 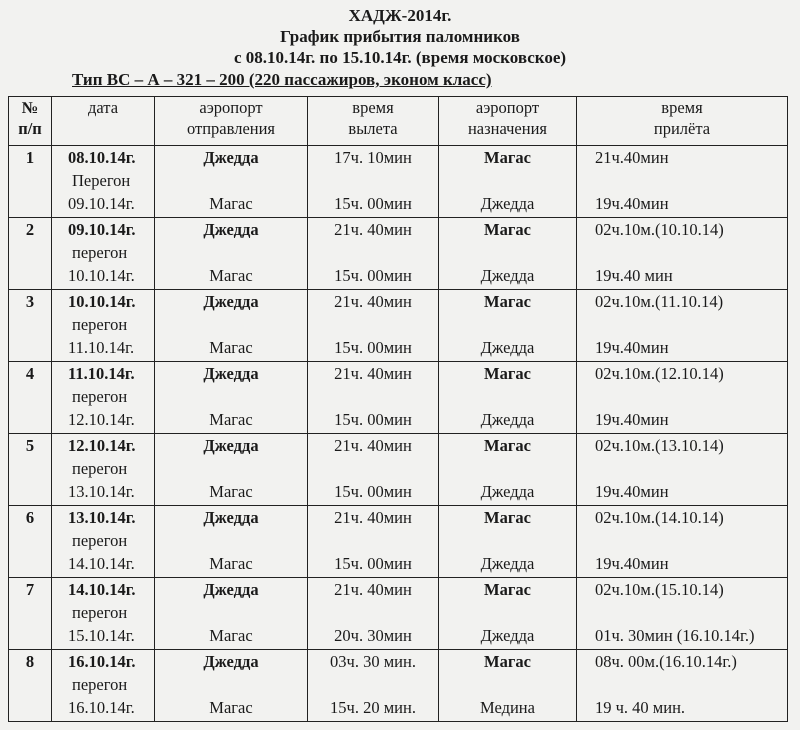 What do you see at coordinates (659, 229) in the screenshot?
I see `arrival-time: 02ч.10м.(10.10.14)` at bounding box center [659, 229].